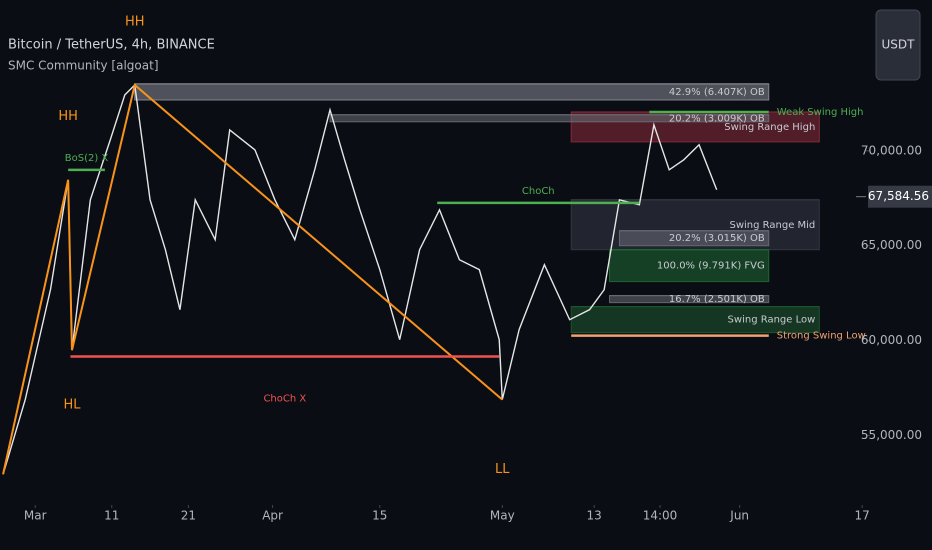 This screenshot has height=550, width=932. What do you see at coordinates (717, 299) in the screenshot?
I see `zone-label: 16.7% (2.501K) OB` at bounding box center [717, 299].